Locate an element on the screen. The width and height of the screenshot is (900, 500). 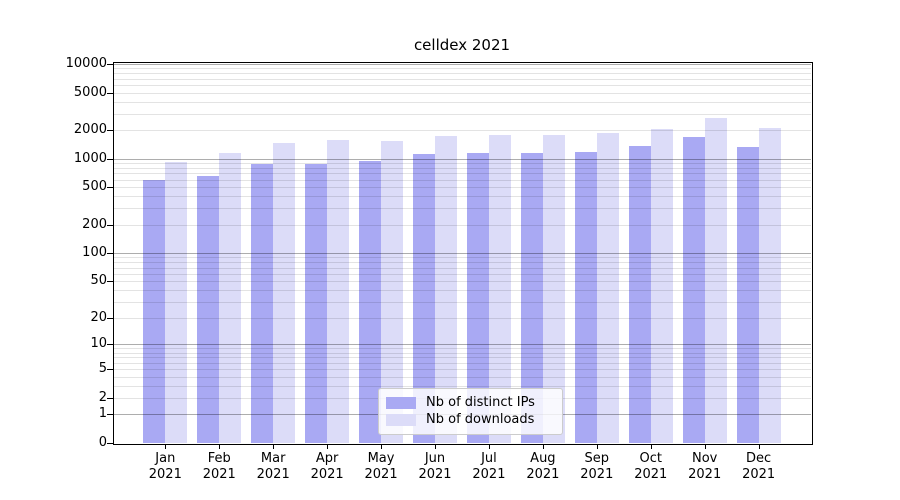
legend: Nb of distinct IPs Nb of downloads is located at coordinates (470, 411).